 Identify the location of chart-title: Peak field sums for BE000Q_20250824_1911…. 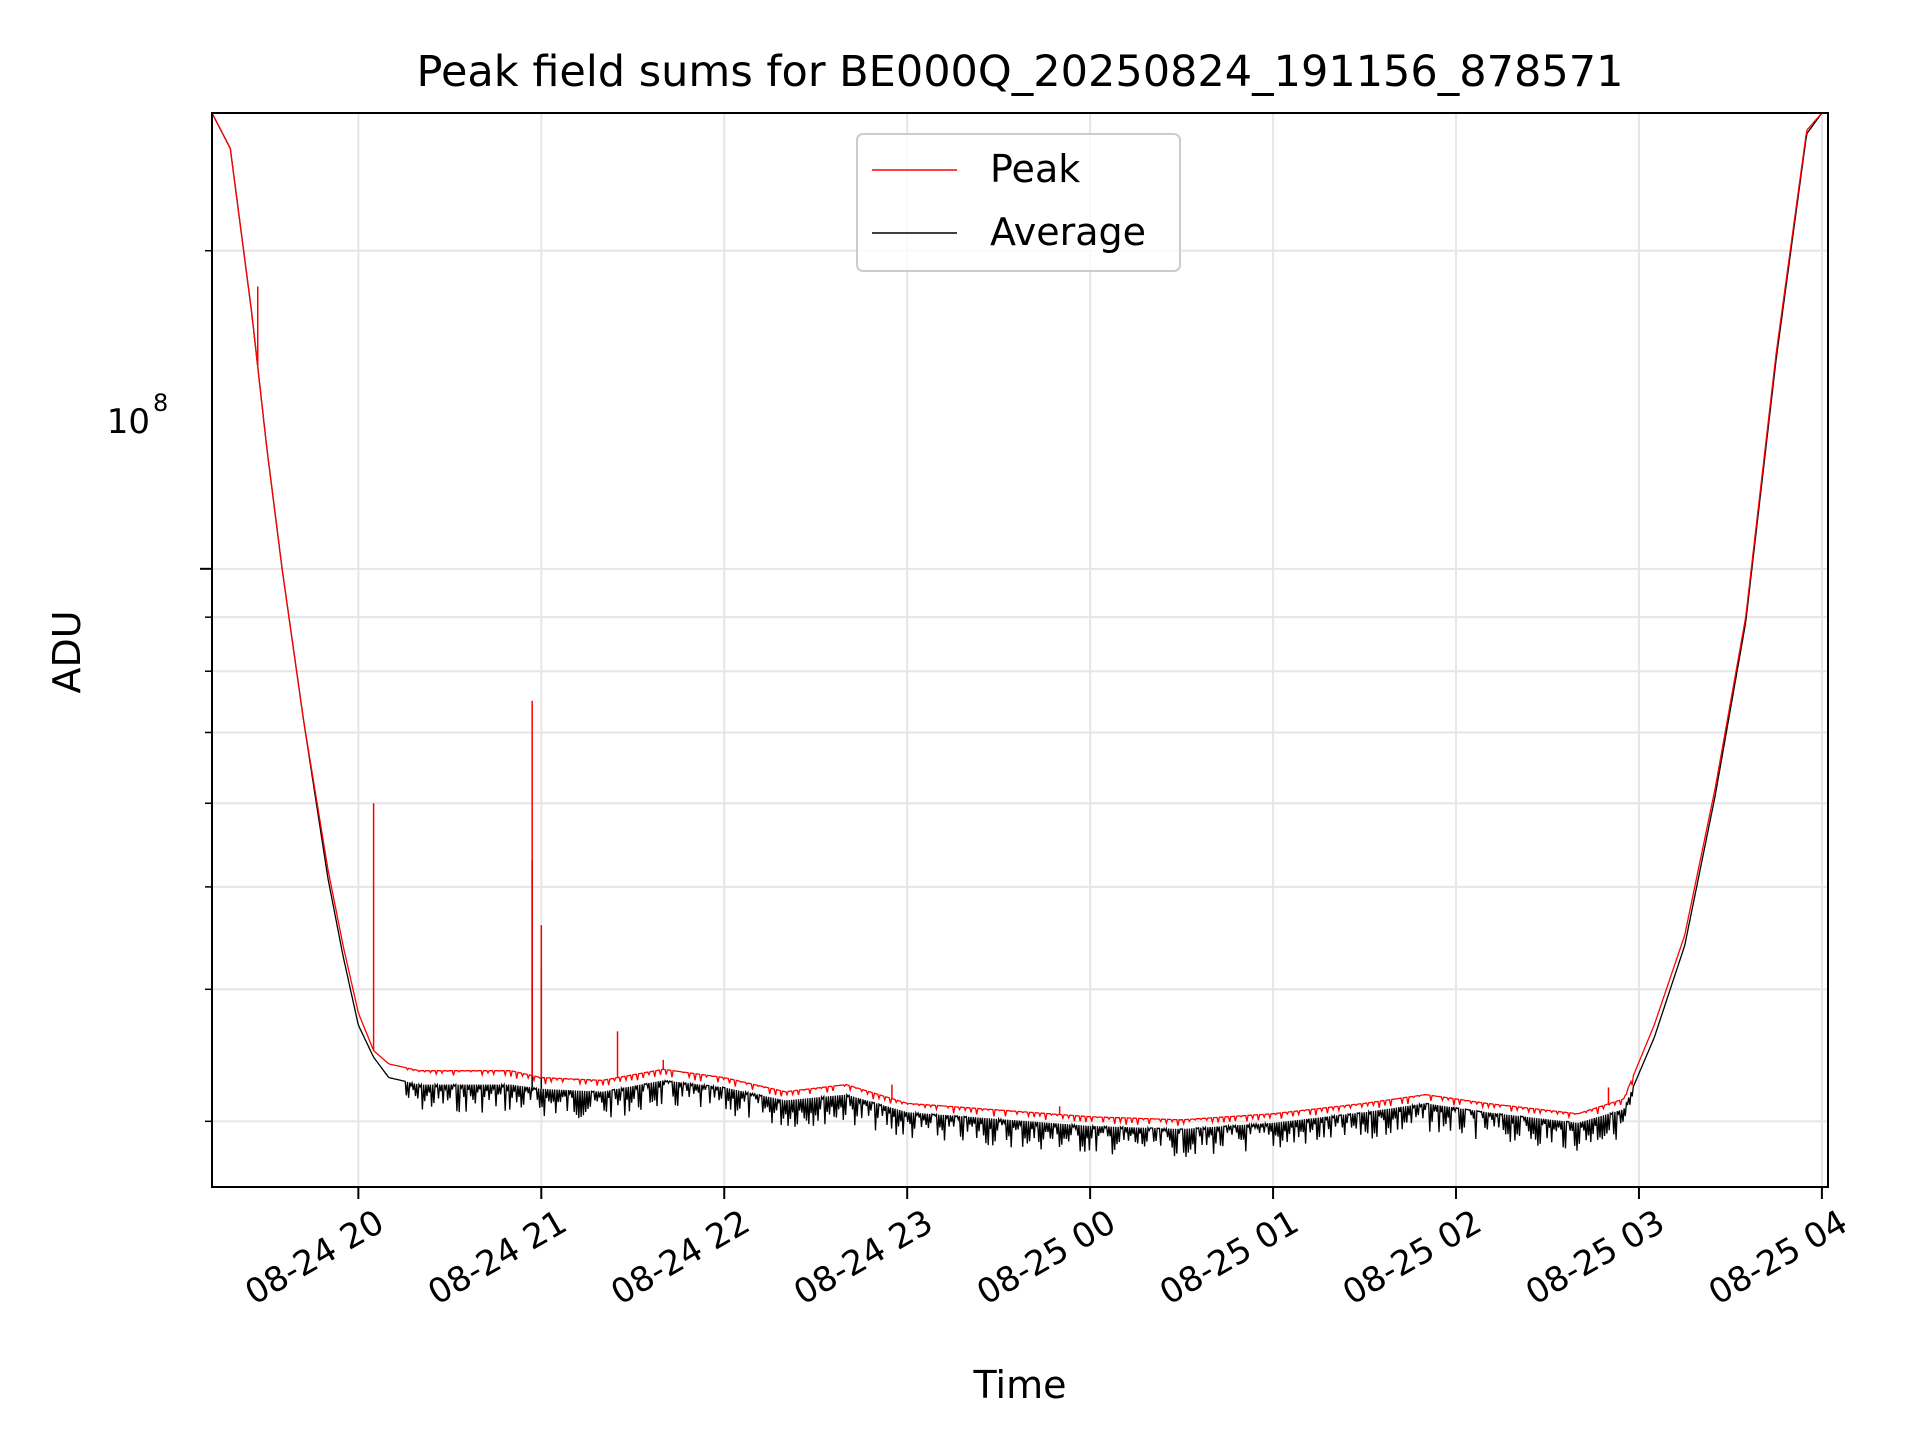
(1020, 72).